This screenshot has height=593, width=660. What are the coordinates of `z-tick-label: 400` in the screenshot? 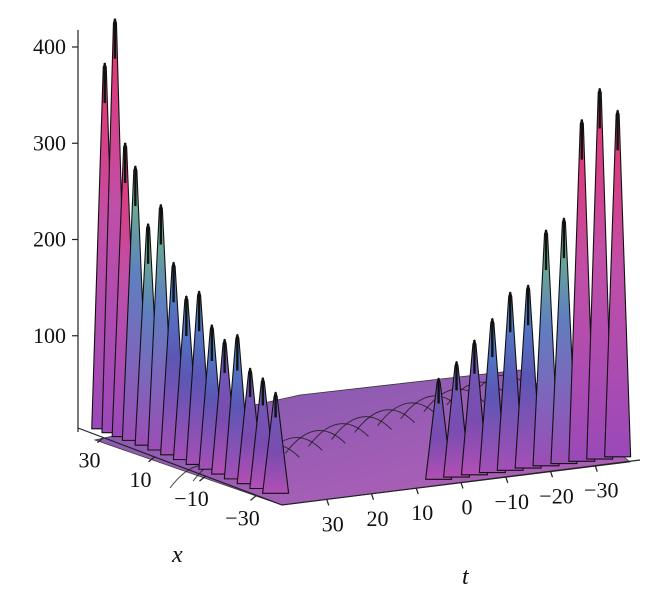 It's located at (49, 46).